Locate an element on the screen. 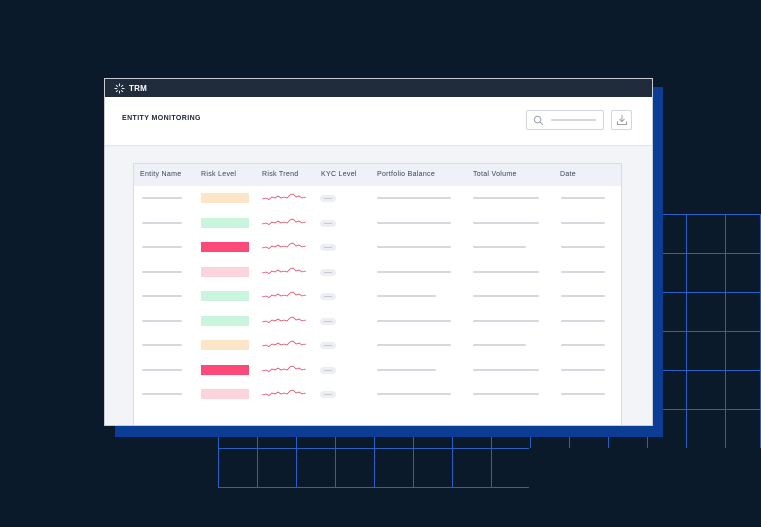 Image resolution: width=761 pixels, height=527 pixels. page-title: ENTITY MONITORING is located at coordinates (161, 118).